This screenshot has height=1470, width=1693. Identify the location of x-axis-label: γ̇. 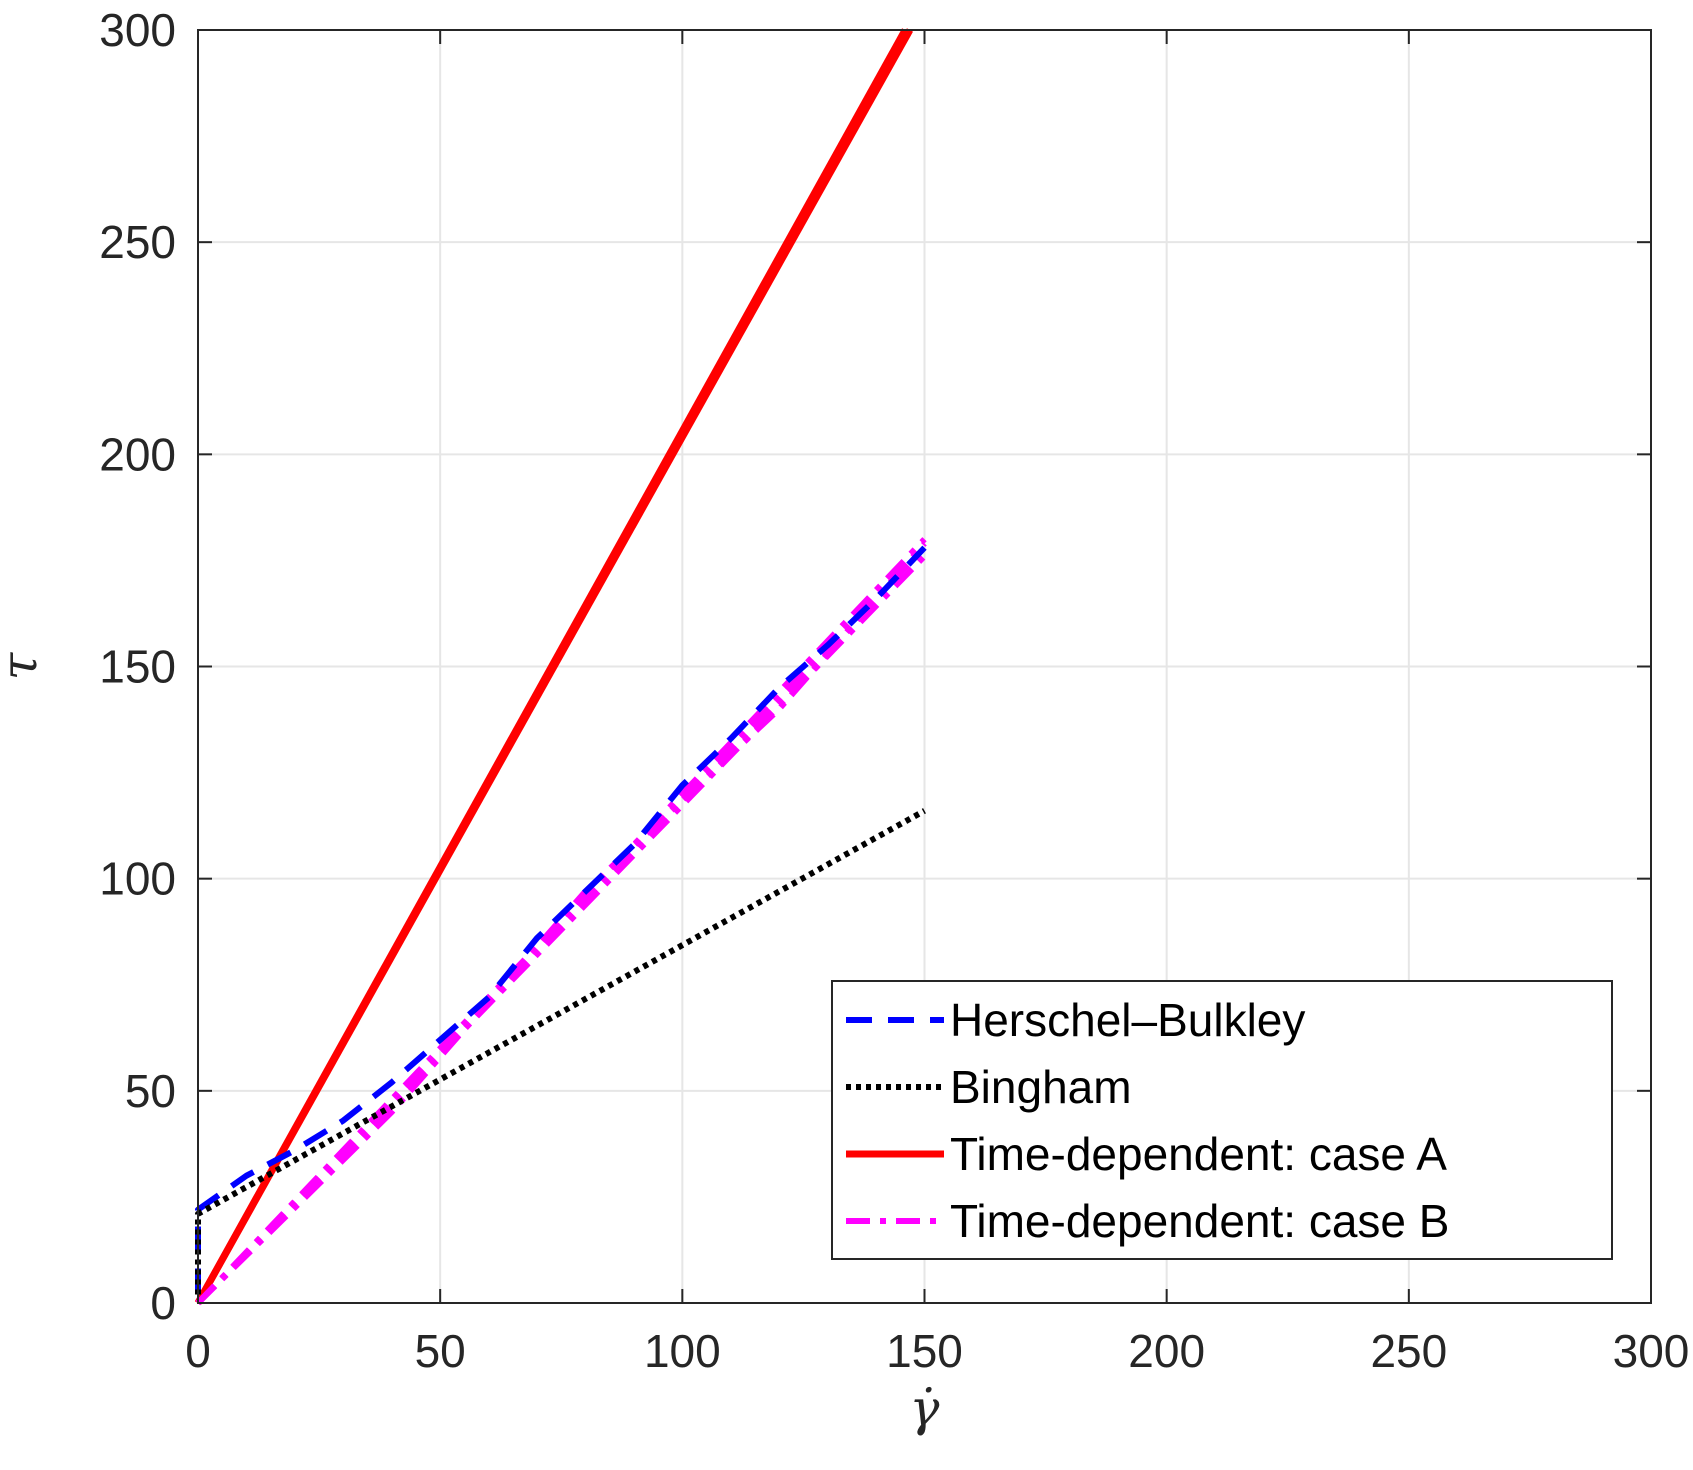
(925, 1408).